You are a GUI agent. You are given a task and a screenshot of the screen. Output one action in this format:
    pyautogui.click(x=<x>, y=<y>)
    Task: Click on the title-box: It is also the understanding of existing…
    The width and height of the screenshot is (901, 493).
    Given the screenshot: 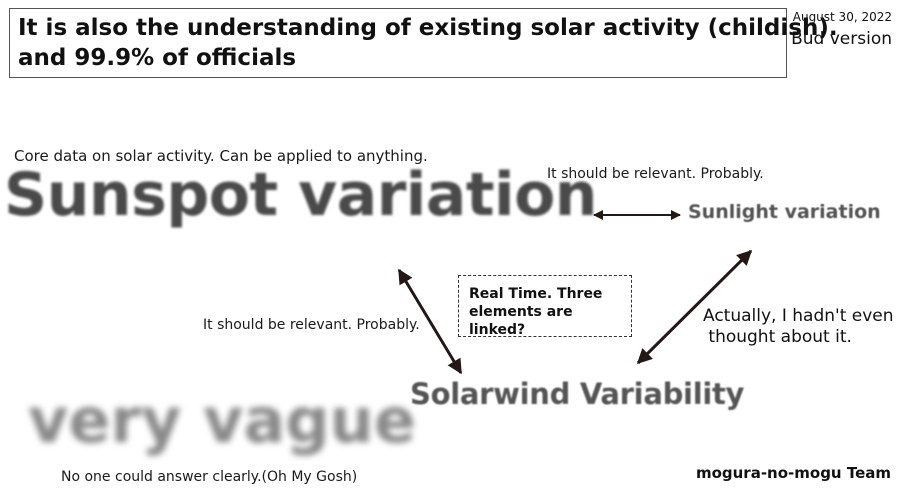 What is the action you would take?
    pyautogui.click(x=423, y=43)
    